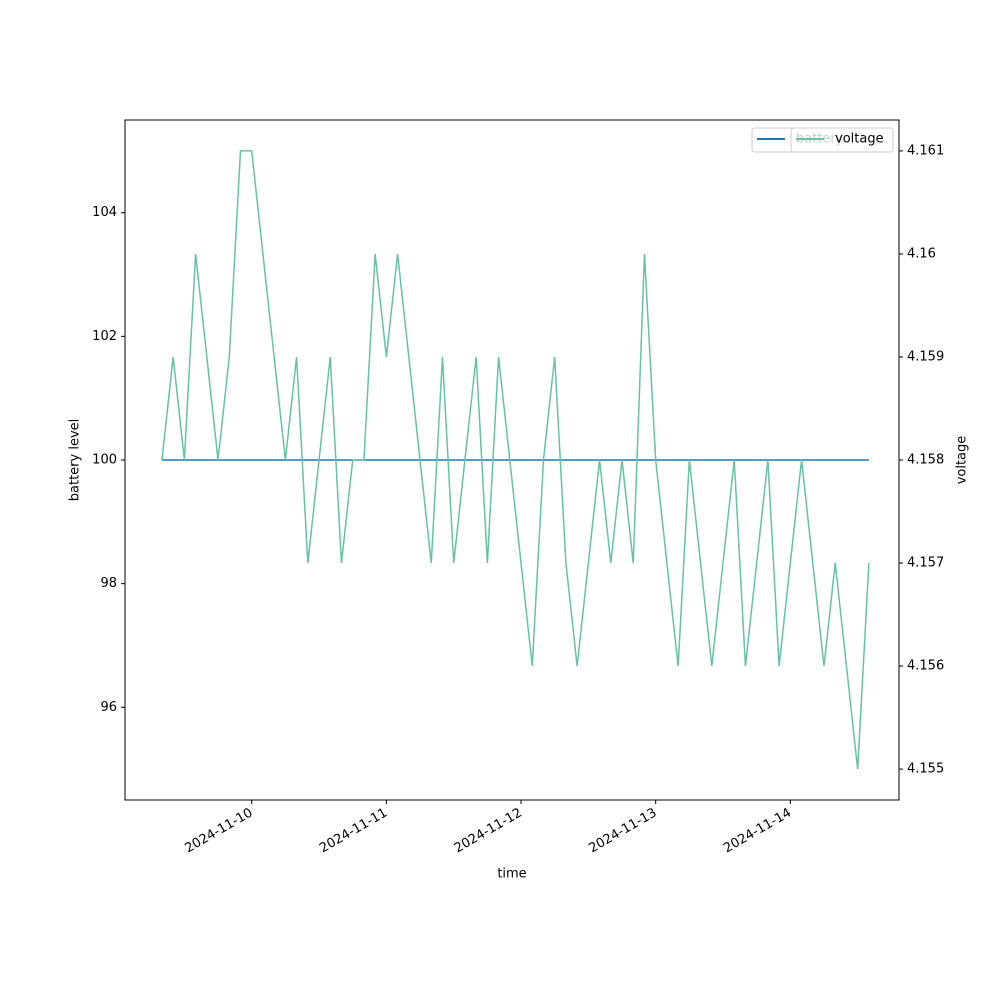  I want to click on y-axis-label: battery level, so click(75, 460).